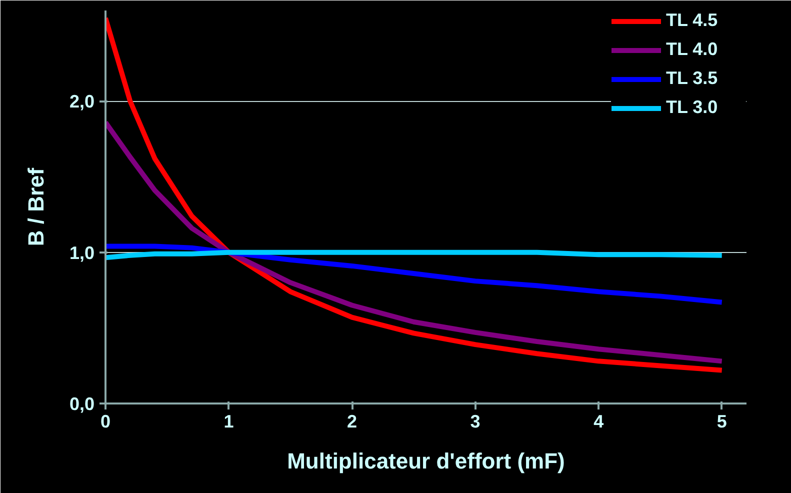 The image size is (791, 493). What do you see at coordinates (82, 404) in the screenshot?
I see `y-tick-label: 0,0` at bounding box center [82, 404].